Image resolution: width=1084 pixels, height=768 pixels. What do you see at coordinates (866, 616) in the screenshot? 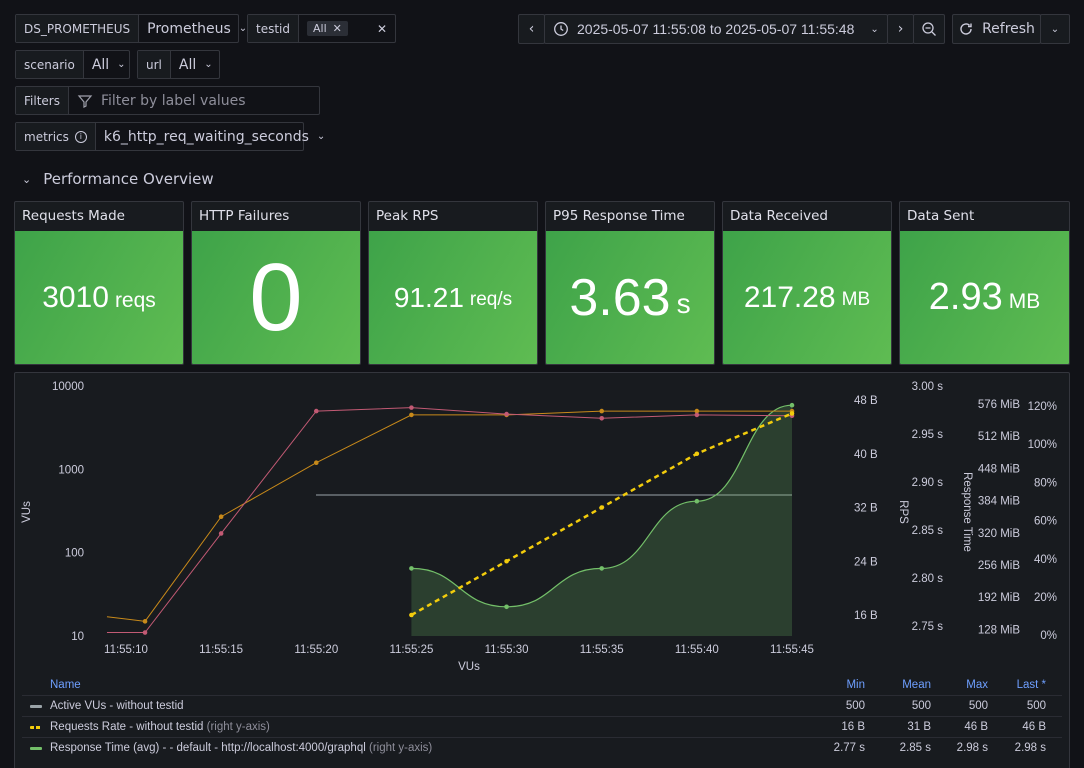
I see `y-bytes-tick-label: 16 B` at bounding box center [866, 616].